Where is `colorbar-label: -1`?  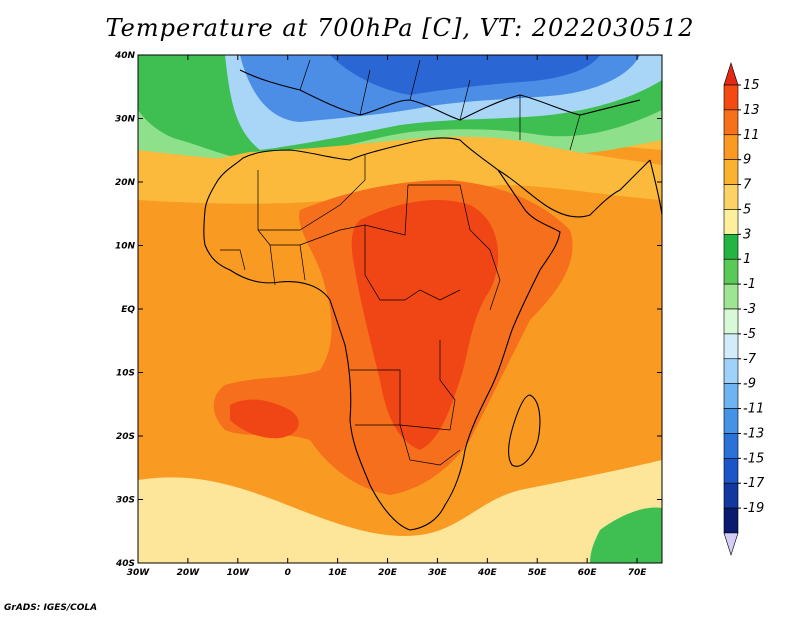 colorbar-label: -1 is located at coordinates (749, 284).